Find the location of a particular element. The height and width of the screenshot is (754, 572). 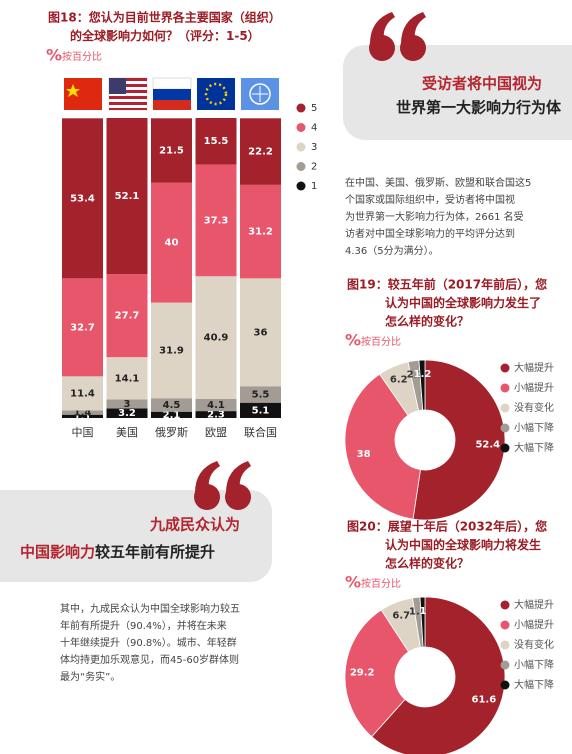

chart-title: 图19：较五年前（2017年前后），您 is located at coordinates (447, 284).